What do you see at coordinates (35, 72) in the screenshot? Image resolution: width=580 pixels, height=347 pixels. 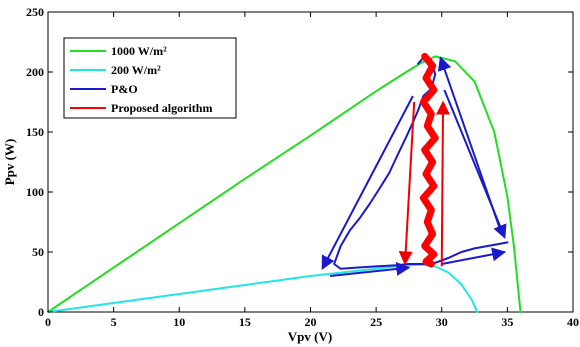 I see `y-tick-label: 200` at bounding box center [35, 72].